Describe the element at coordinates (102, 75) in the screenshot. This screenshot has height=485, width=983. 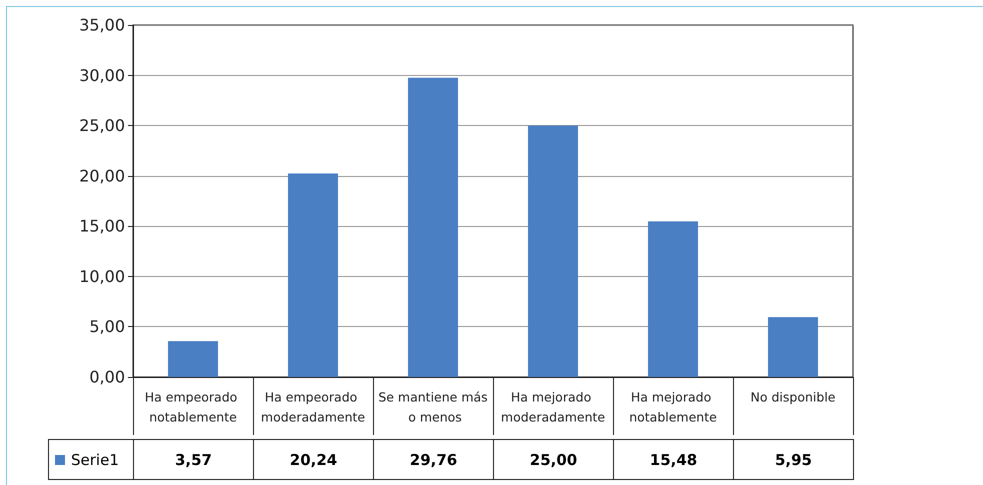
I see `y-tick-label: 30,00` at that location.